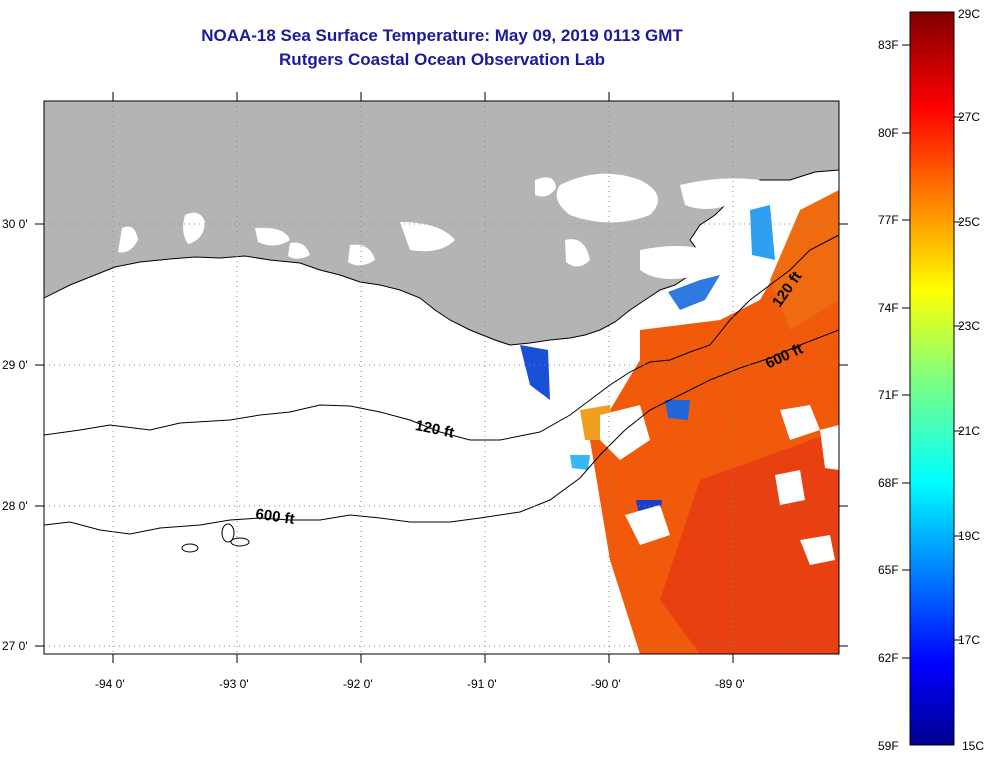 The image size is (992, 761). Describe the element at coordinates (969, 14) in the screenshot. I see `colorbar-c-label: 29C` at that location.